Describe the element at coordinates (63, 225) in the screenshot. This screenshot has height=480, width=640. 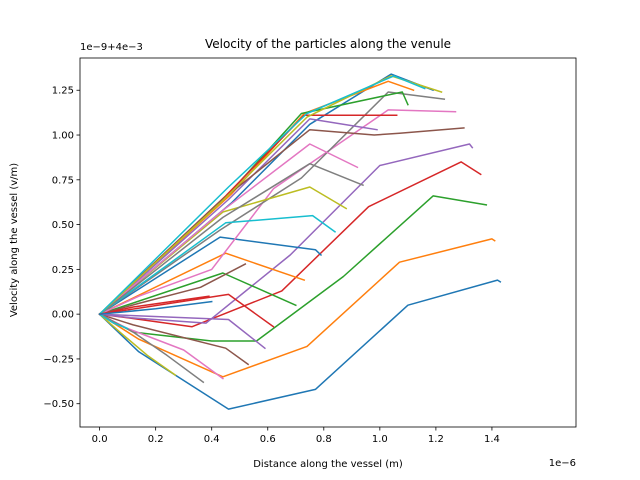
I see `y-tick-label: 0.50` at that location.